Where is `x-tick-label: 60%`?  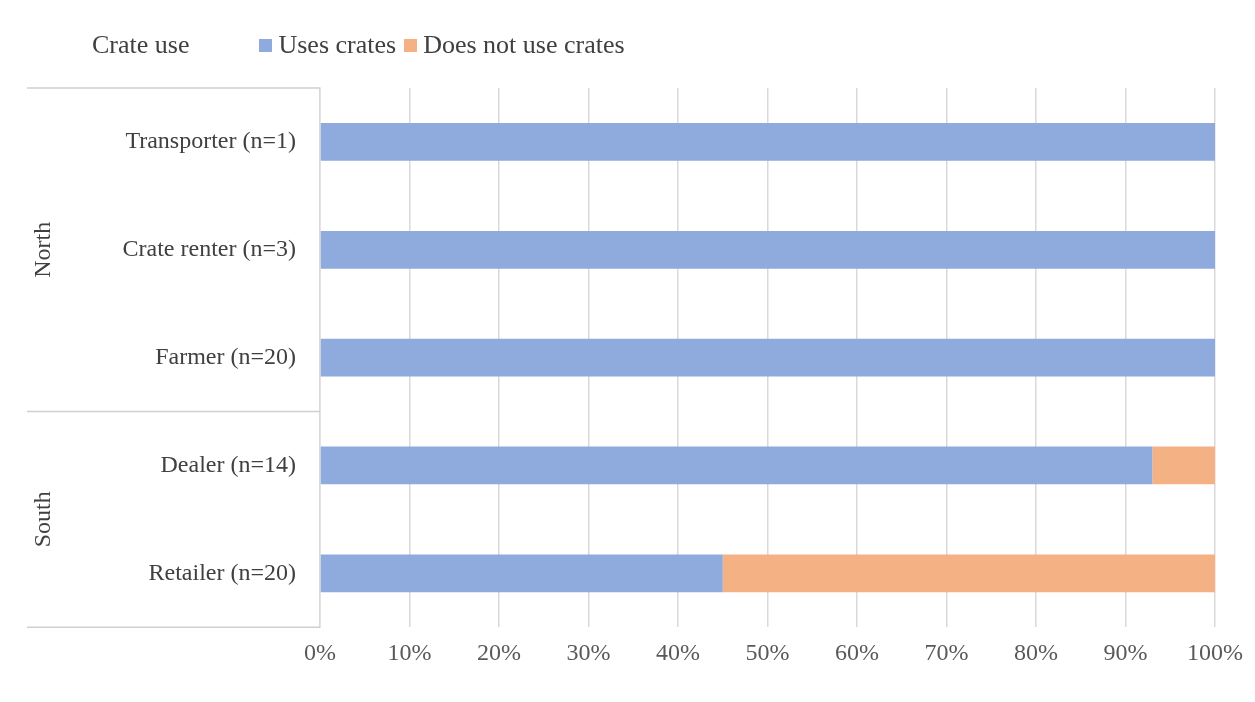 x-tick-label: 60% is located at coordinates (857, 651).